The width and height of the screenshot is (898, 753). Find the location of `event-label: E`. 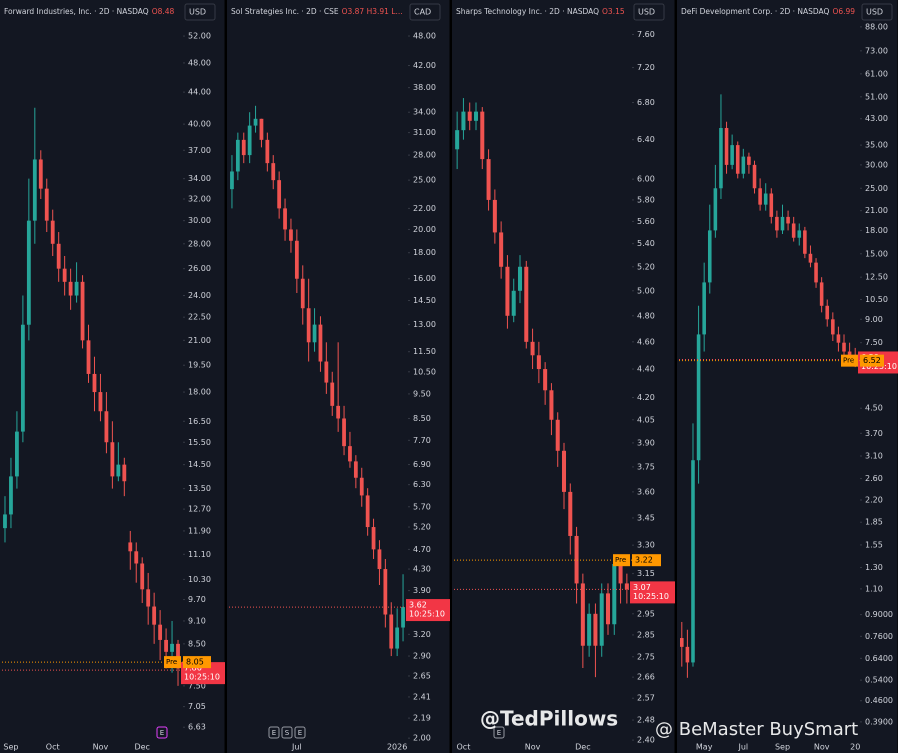

event-label: E is located at coordinates (162, 733).